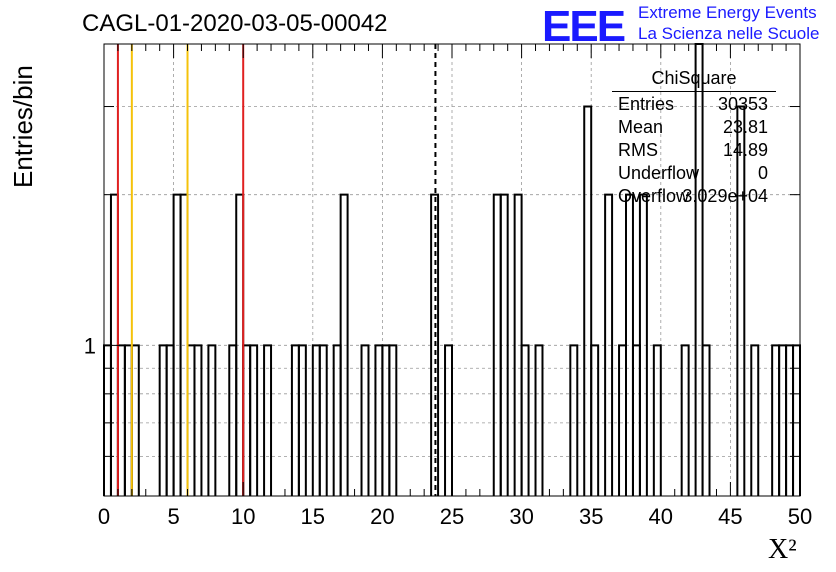 The height and width of the screenshot is (572, 836). Describe the element at coordinates (725, 196) in the screenshot. I see `stats-value: 3.029e+04` at that location.